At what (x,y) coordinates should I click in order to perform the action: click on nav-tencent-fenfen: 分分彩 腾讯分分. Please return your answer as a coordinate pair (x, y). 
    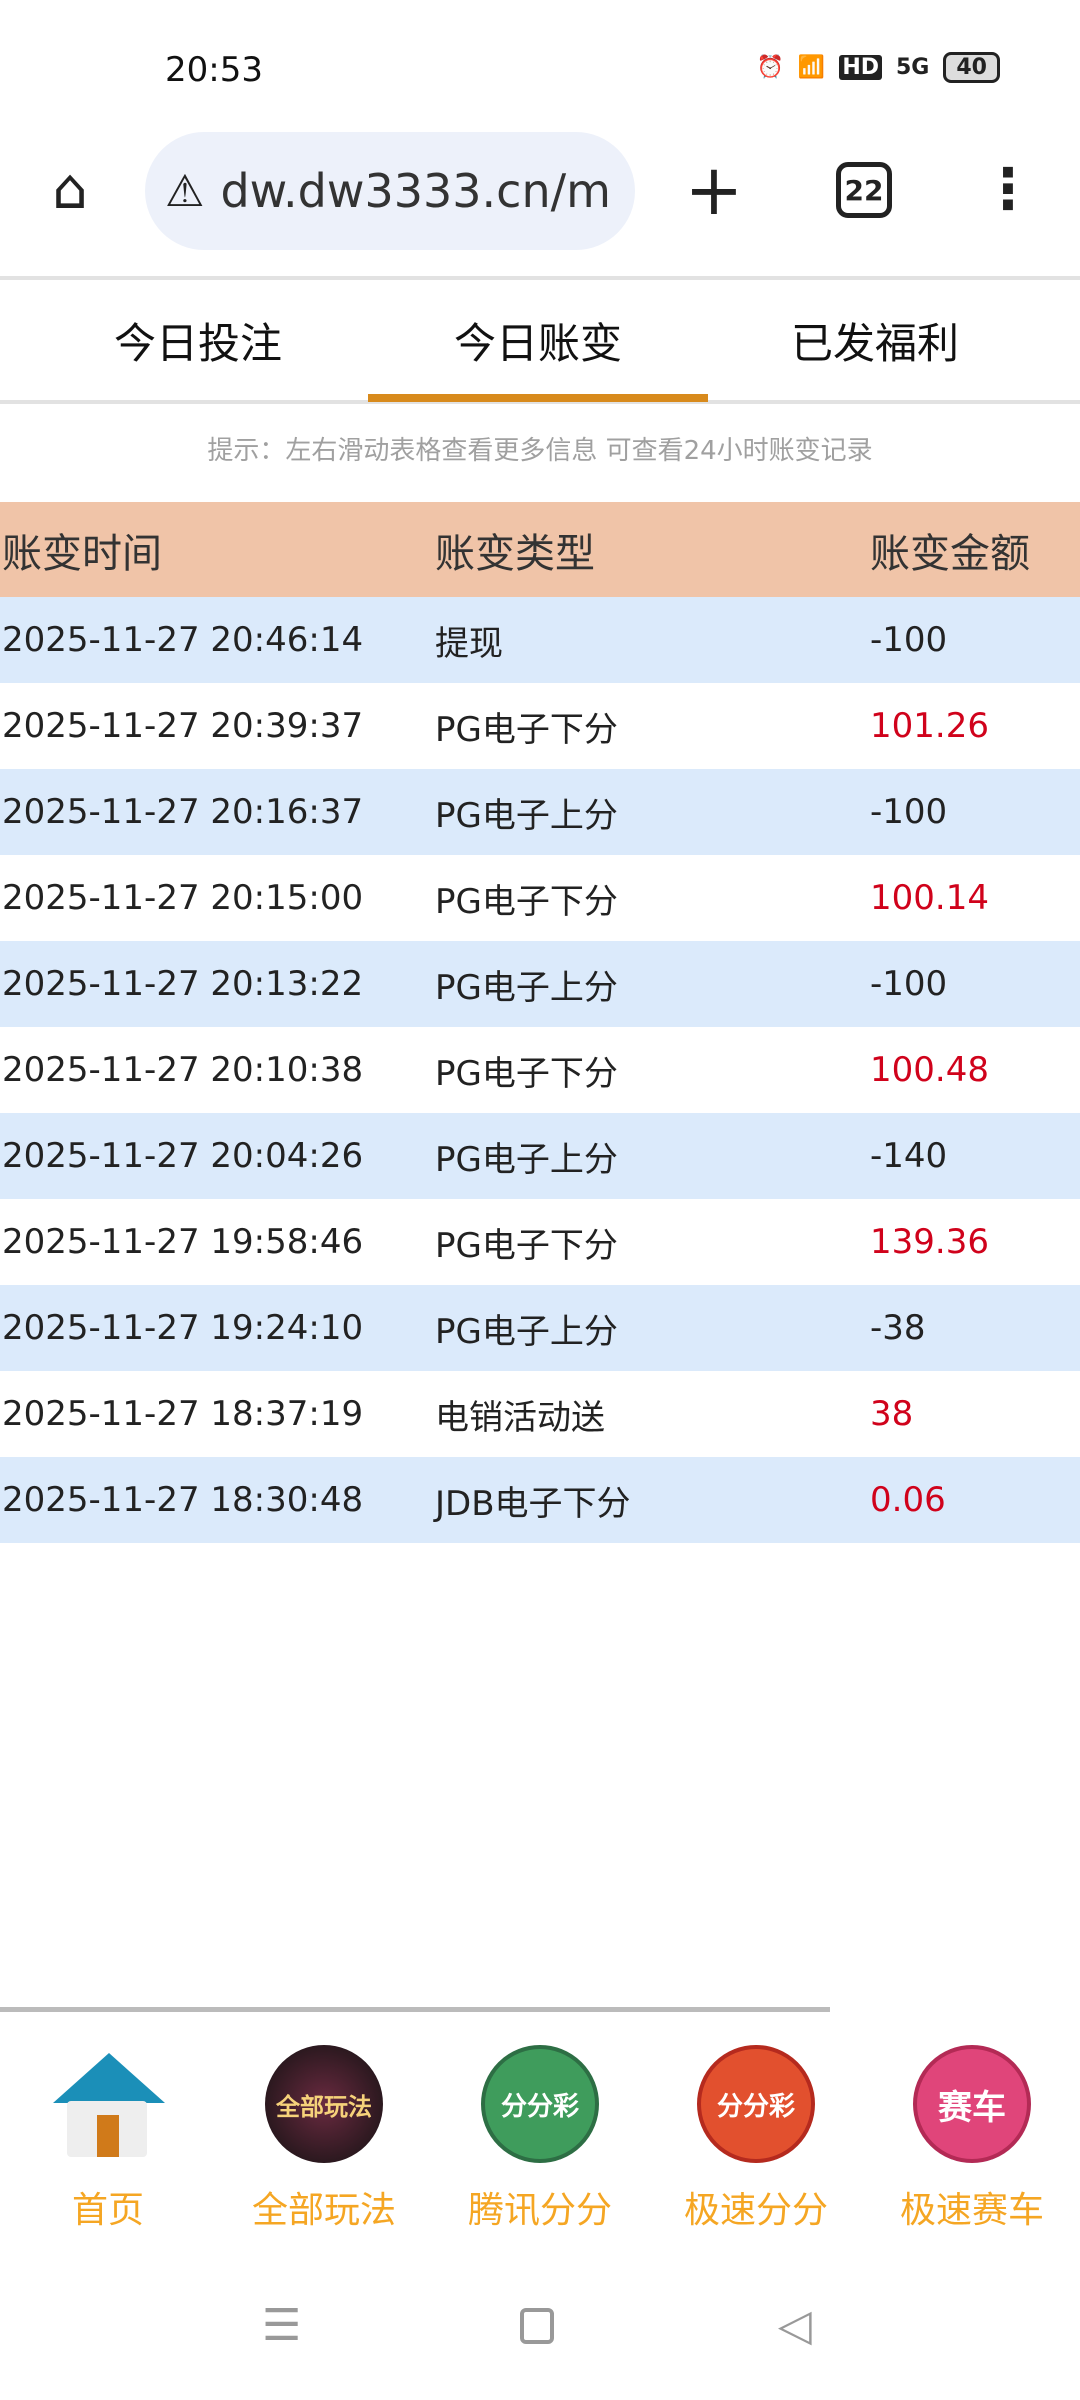
    Looking at the image, I should click on (540, 2136).